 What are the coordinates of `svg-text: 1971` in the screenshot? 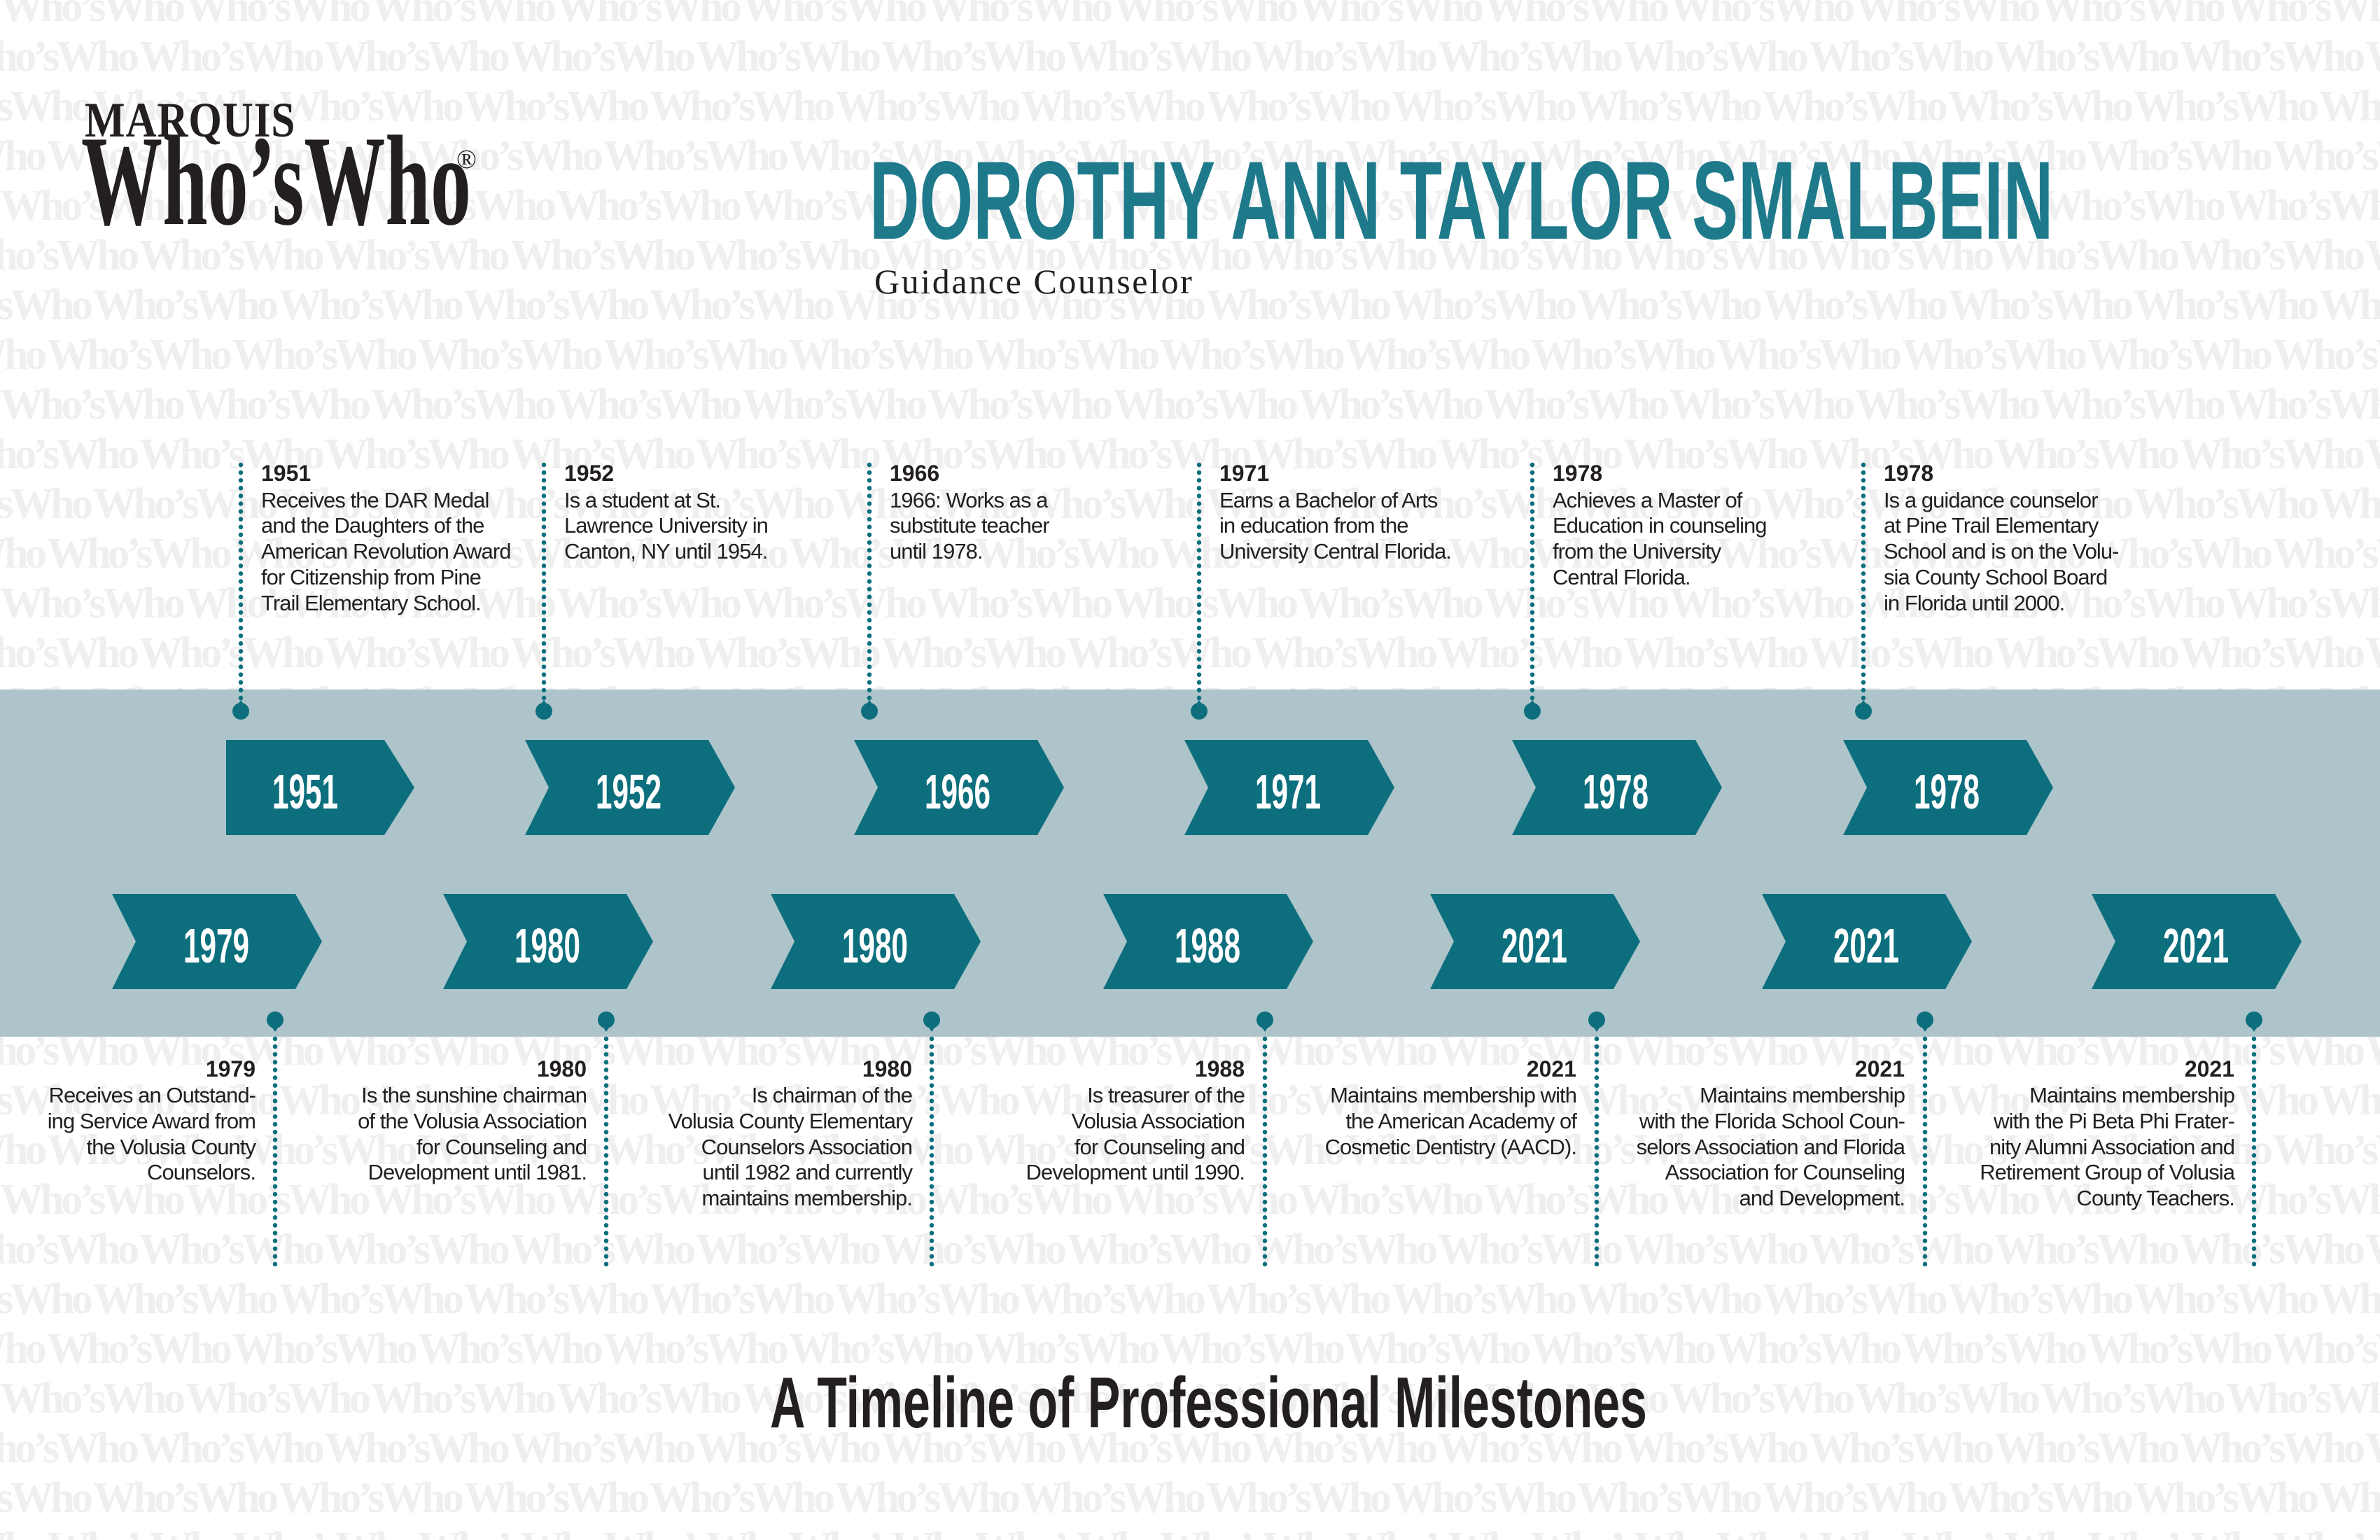 It's located at (1288, 791).